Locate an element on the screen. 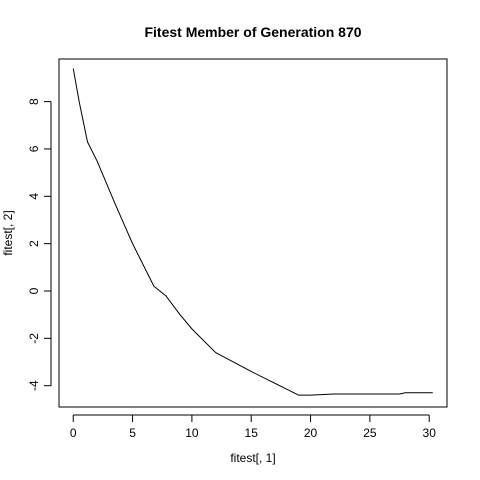  x-tick-label: 25 is located at coordinates (370, 433).